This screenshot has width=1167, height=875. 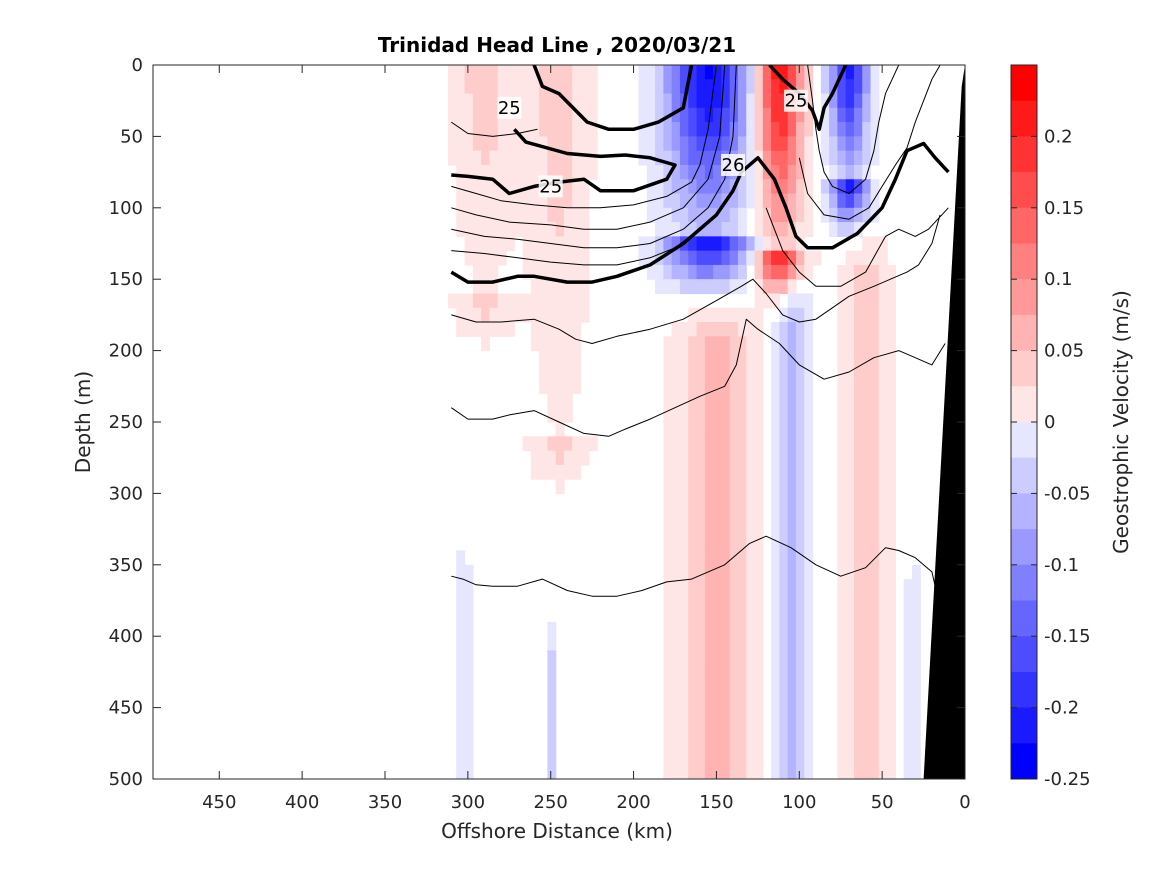 What do you see at coordinates (219, 802) in the screenshot?
I see `x-tick-label: 450` at bounding box center [219, 802].